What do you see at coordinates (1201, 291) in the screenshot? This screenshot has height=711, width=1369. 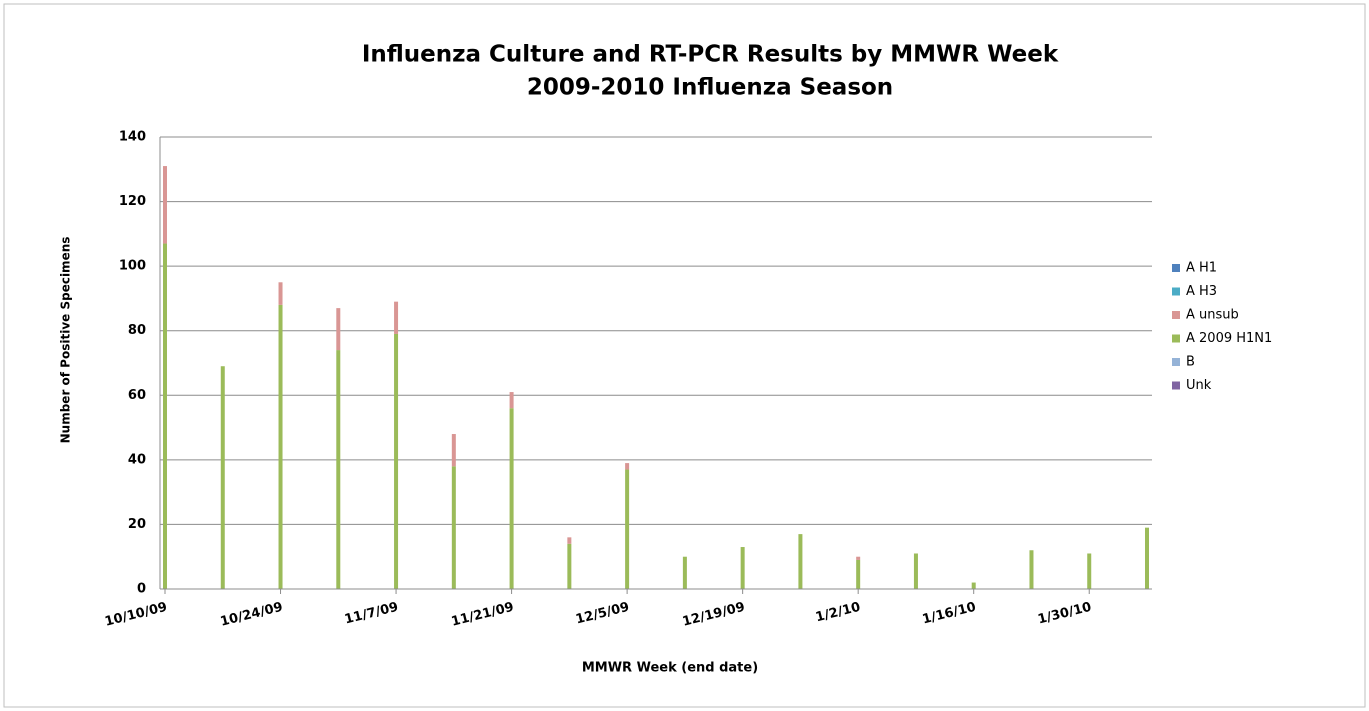 I see `legend-label: A H3` at bounding box center [1201, 291].